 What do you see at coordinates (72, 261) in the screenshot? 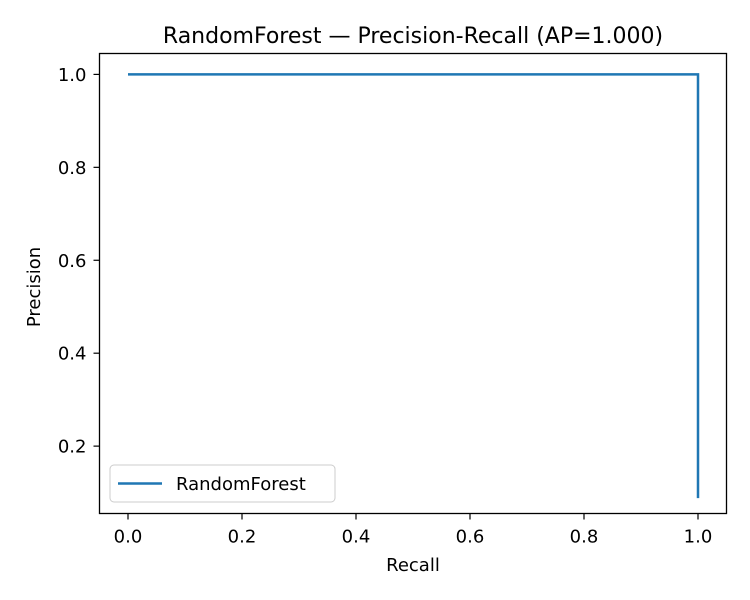
I see `y-tick-label: 0.6` at bounding box center [72, 261].